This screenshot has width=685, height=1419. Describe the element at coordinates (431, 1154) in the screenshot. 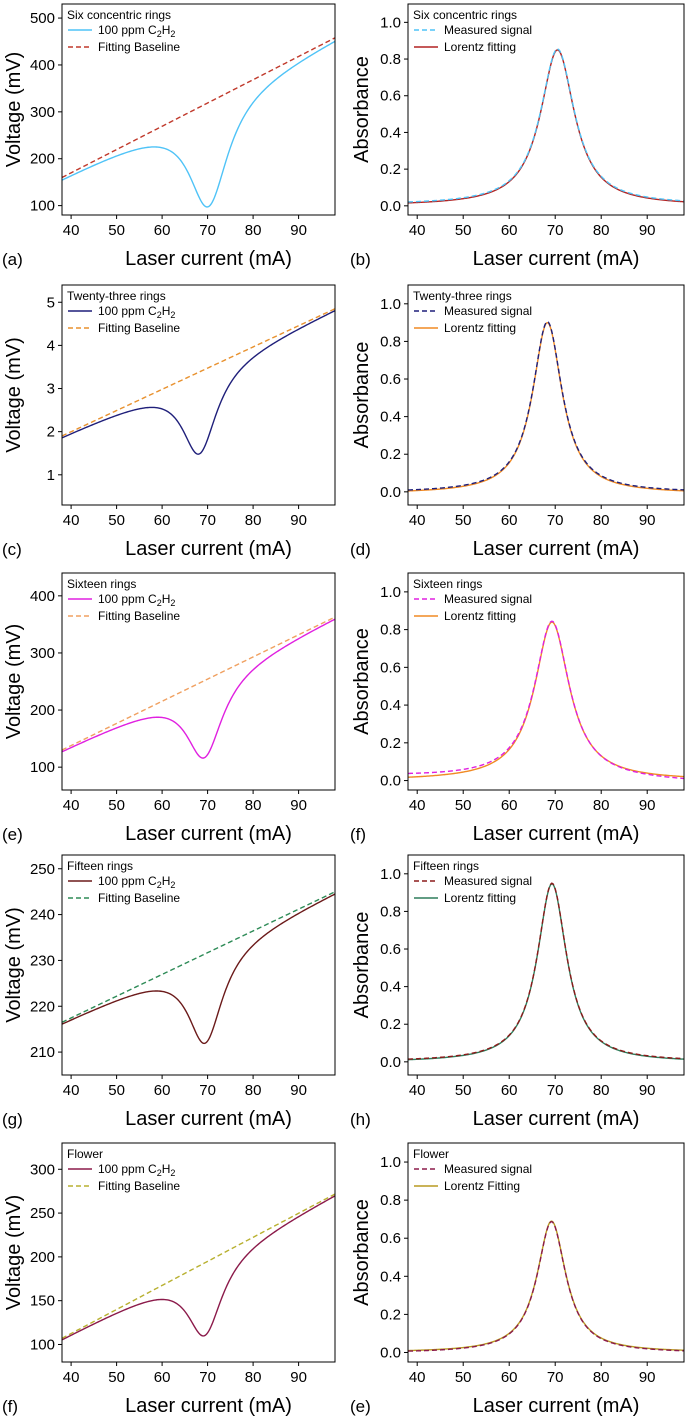

I see `legend-title: Flower` at that location.